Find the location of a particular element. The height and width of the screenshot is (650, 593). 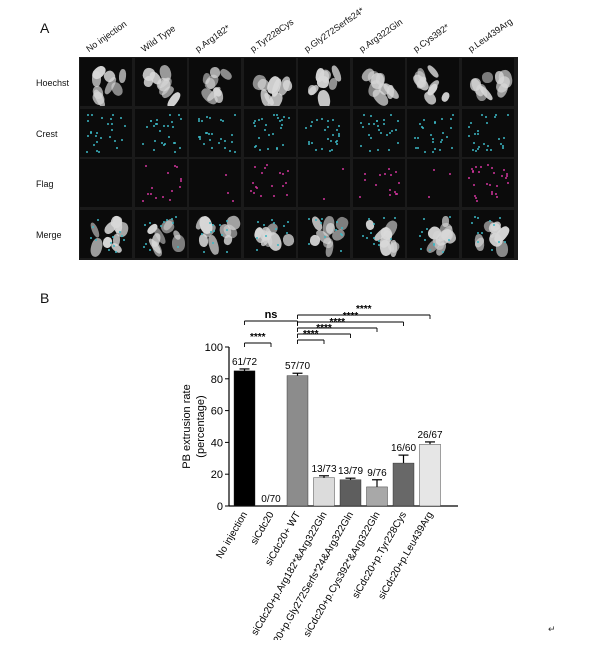

bar-count-label: 13/73 is located at coordinates (323, 469).